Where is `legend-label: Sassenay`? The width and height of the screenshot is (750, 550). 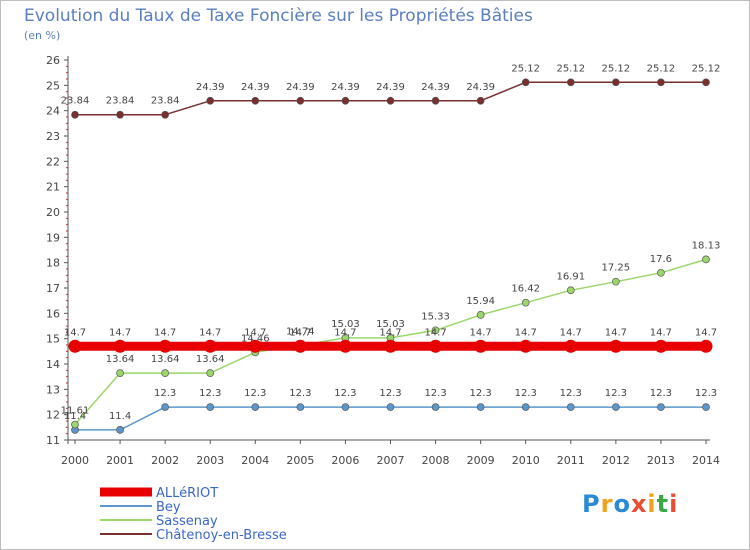
legend-label: Sassenay is located at coordinates (187, 521).